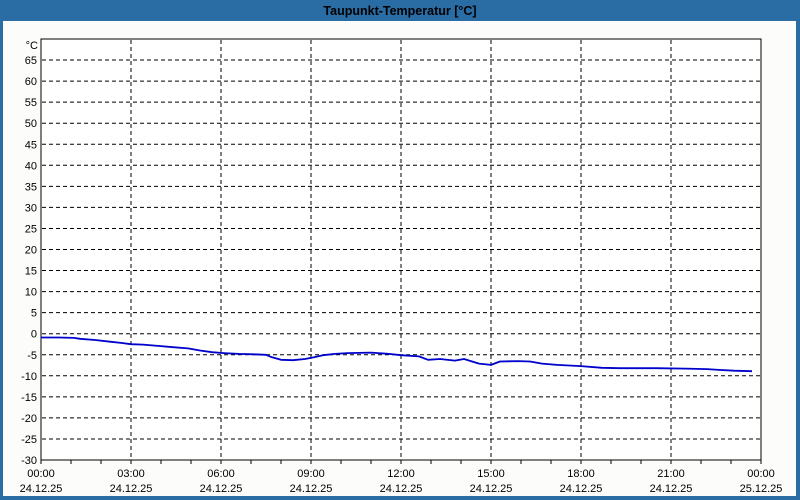 The width and height of the screenshot is (800, 500). Describe the element at coordinates (397, 354) in the screenshot. I see `series-line` at that location.